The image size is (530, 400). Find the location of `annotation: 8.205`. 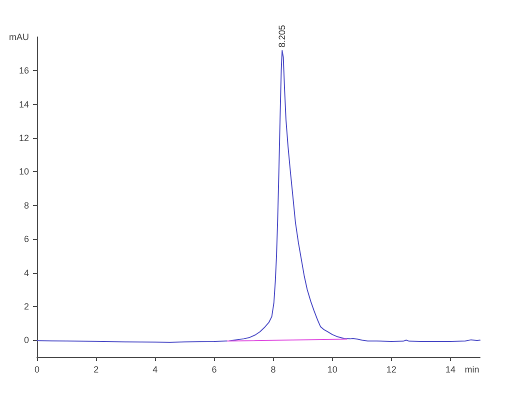

annotation: 8.205 is located at coordinates (282, 36).